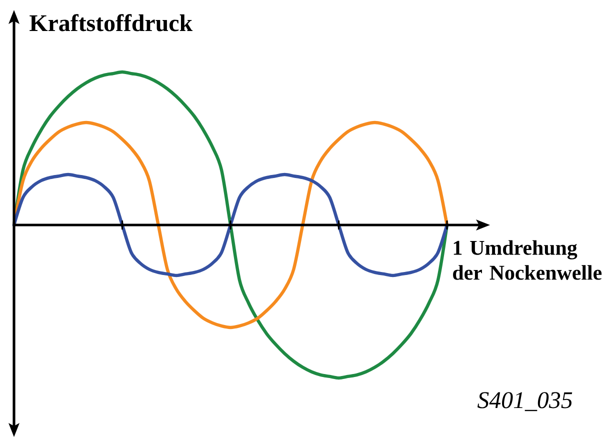 The width and height of the screenshot is (609, 441). What do you see at coordinates (111, 23) in the screenshot?
I see `y-axis-title: Kraftstoffdruck` at bounding box center [111, 23].